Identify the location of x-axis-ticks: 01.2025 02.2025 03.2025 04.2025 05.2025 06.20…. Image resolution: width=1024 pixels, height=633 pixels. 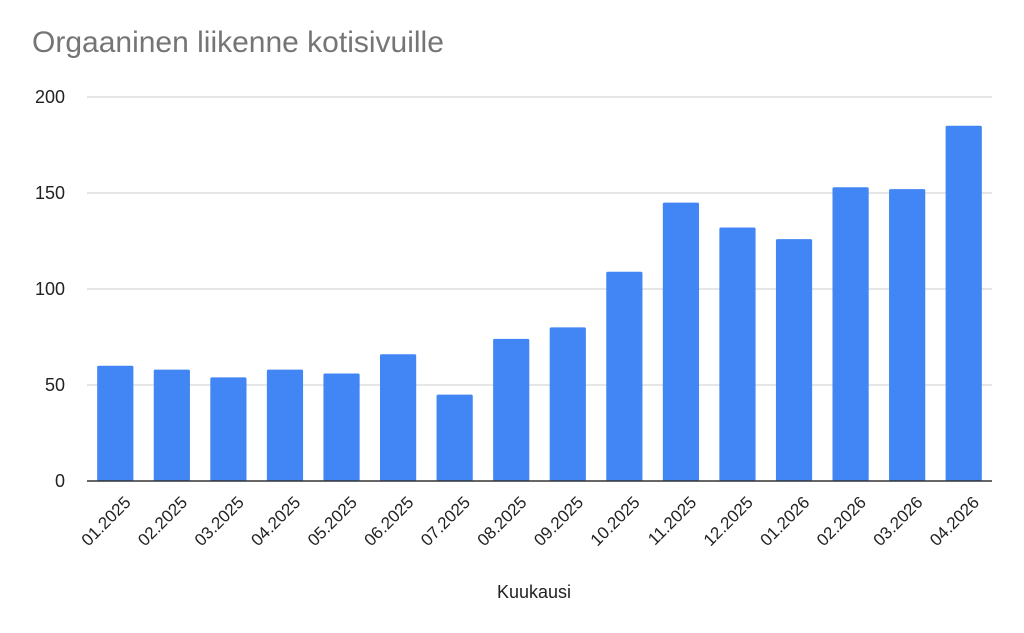
(530, 521).